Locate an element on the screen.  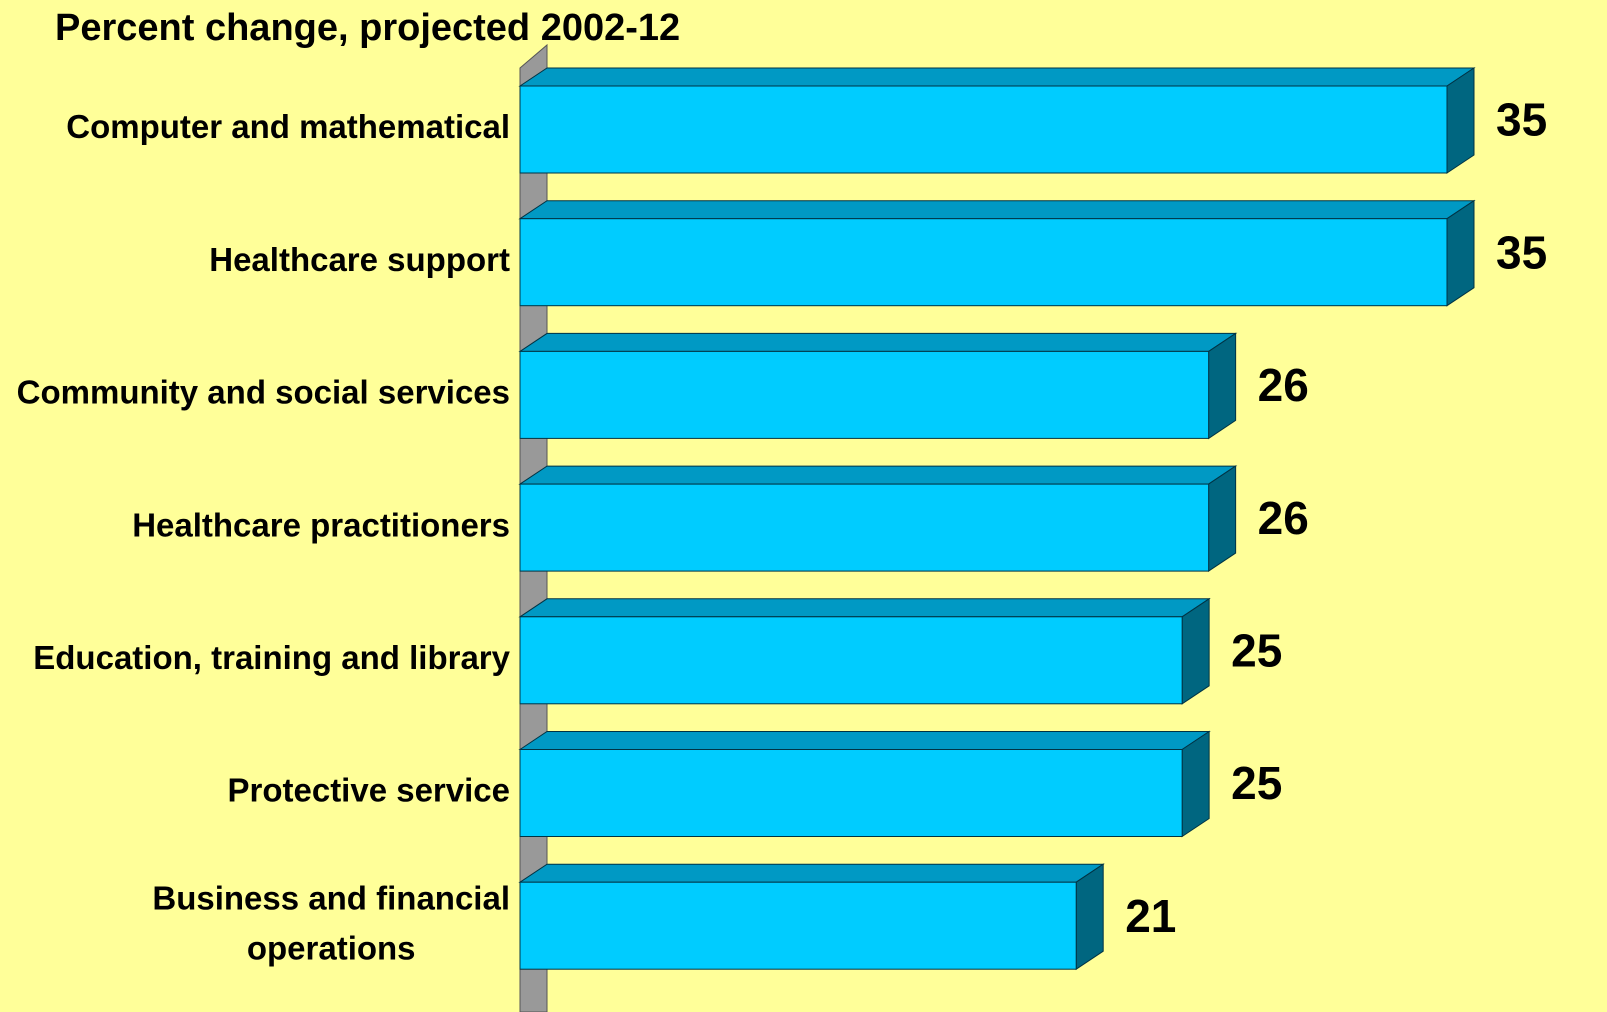
category-label: Protective service is located at coordinates (368, 790).